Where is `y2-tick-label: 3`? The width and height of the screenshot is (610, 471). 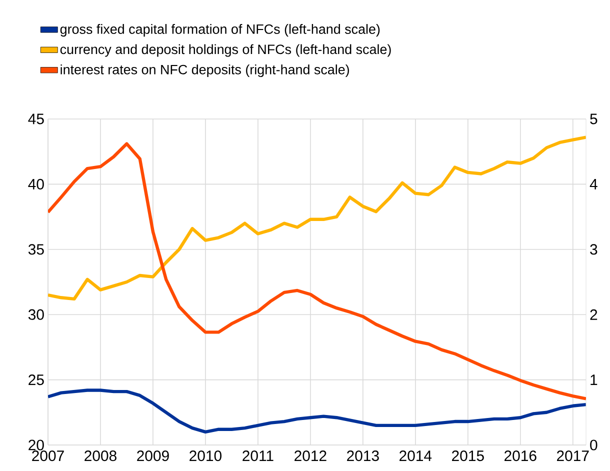
y2-tick-label: 3 is located at coordinates (594, 249).